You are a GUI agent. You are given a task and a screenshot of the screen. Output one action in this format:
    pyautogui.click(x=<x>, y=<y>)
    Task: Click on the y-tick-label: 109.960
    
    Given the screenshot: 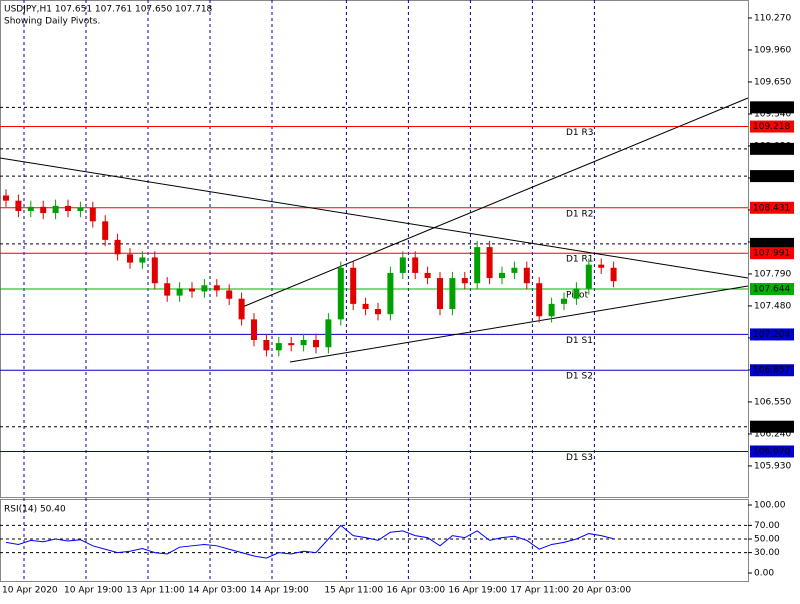 What is the action you would take?
    pyautogui.click(x=772, y=50)
    